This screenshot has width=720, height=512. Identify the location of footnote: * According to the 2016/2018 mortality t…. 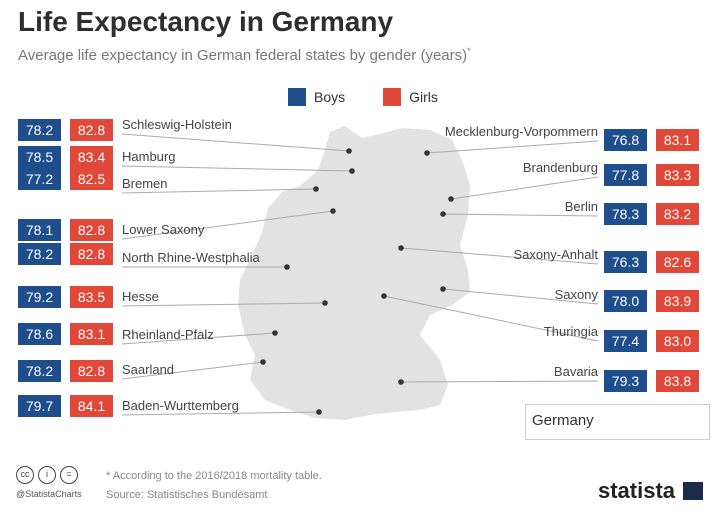
(214, 476).